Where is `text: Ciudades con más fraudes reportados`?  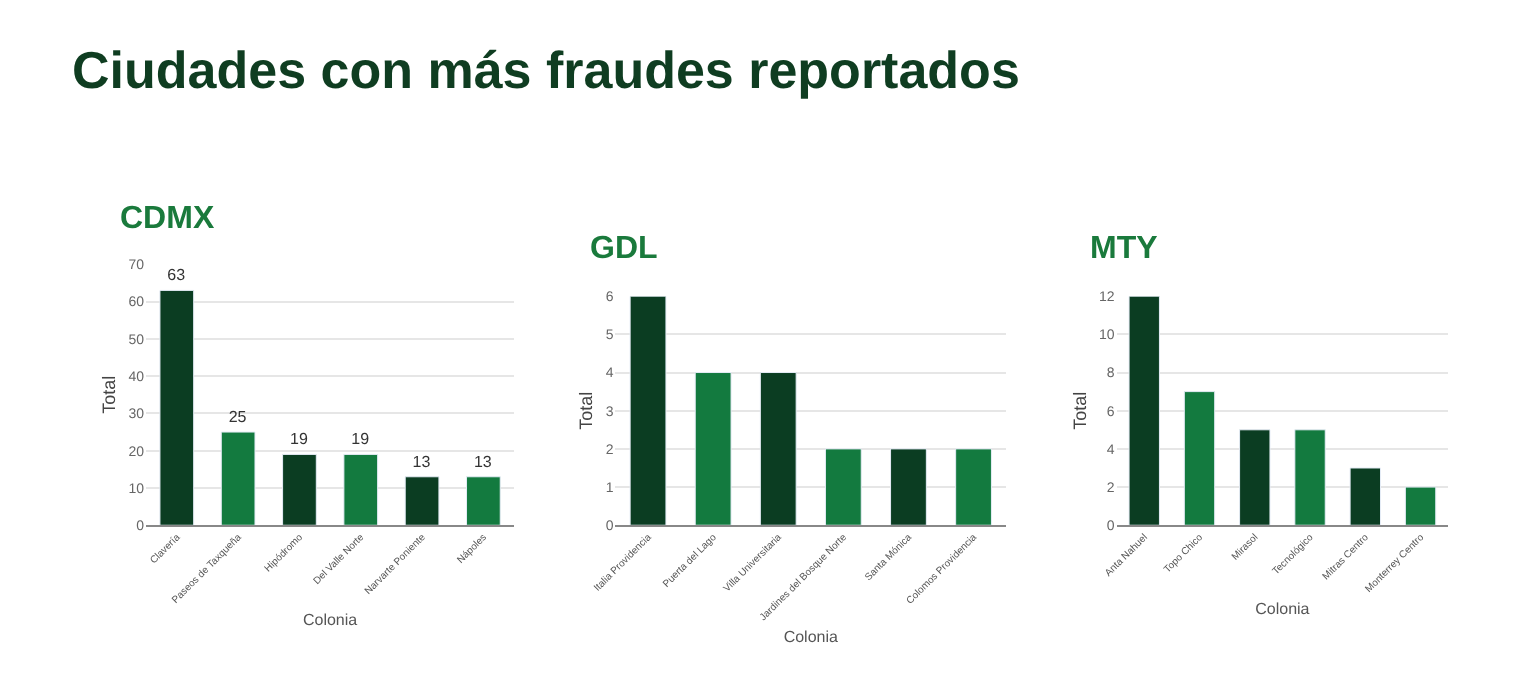 text: Ciudades con más fraudes reportados is located at coordinates (546, 70).